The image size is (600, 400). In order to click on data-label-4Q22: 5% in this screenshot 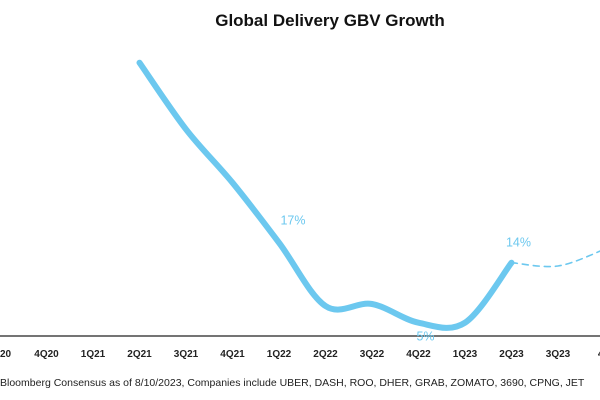, I will do `click(425, 337)`.